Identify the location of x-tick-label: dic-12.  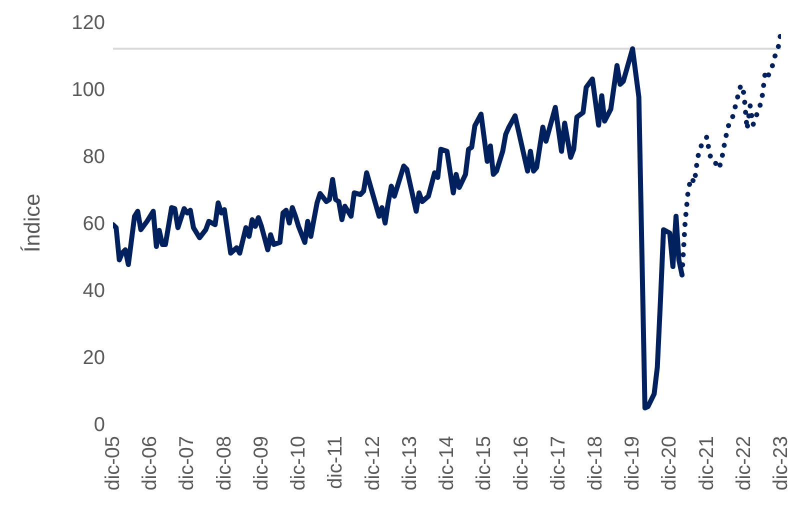
(373, 463).